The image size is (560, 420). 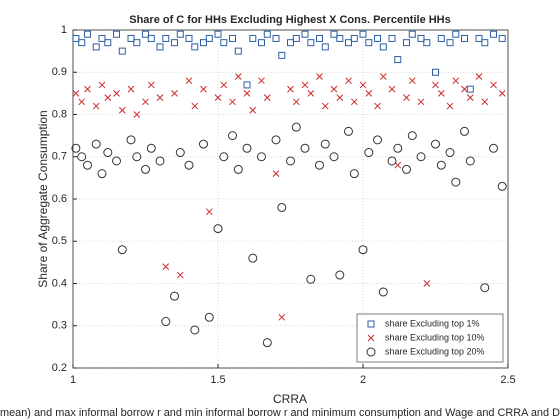 What do you see at coordinates (432, 323) in the screenshot?
I see `legend-label: share Excluding top 1%` at bounding box center [432, 323].